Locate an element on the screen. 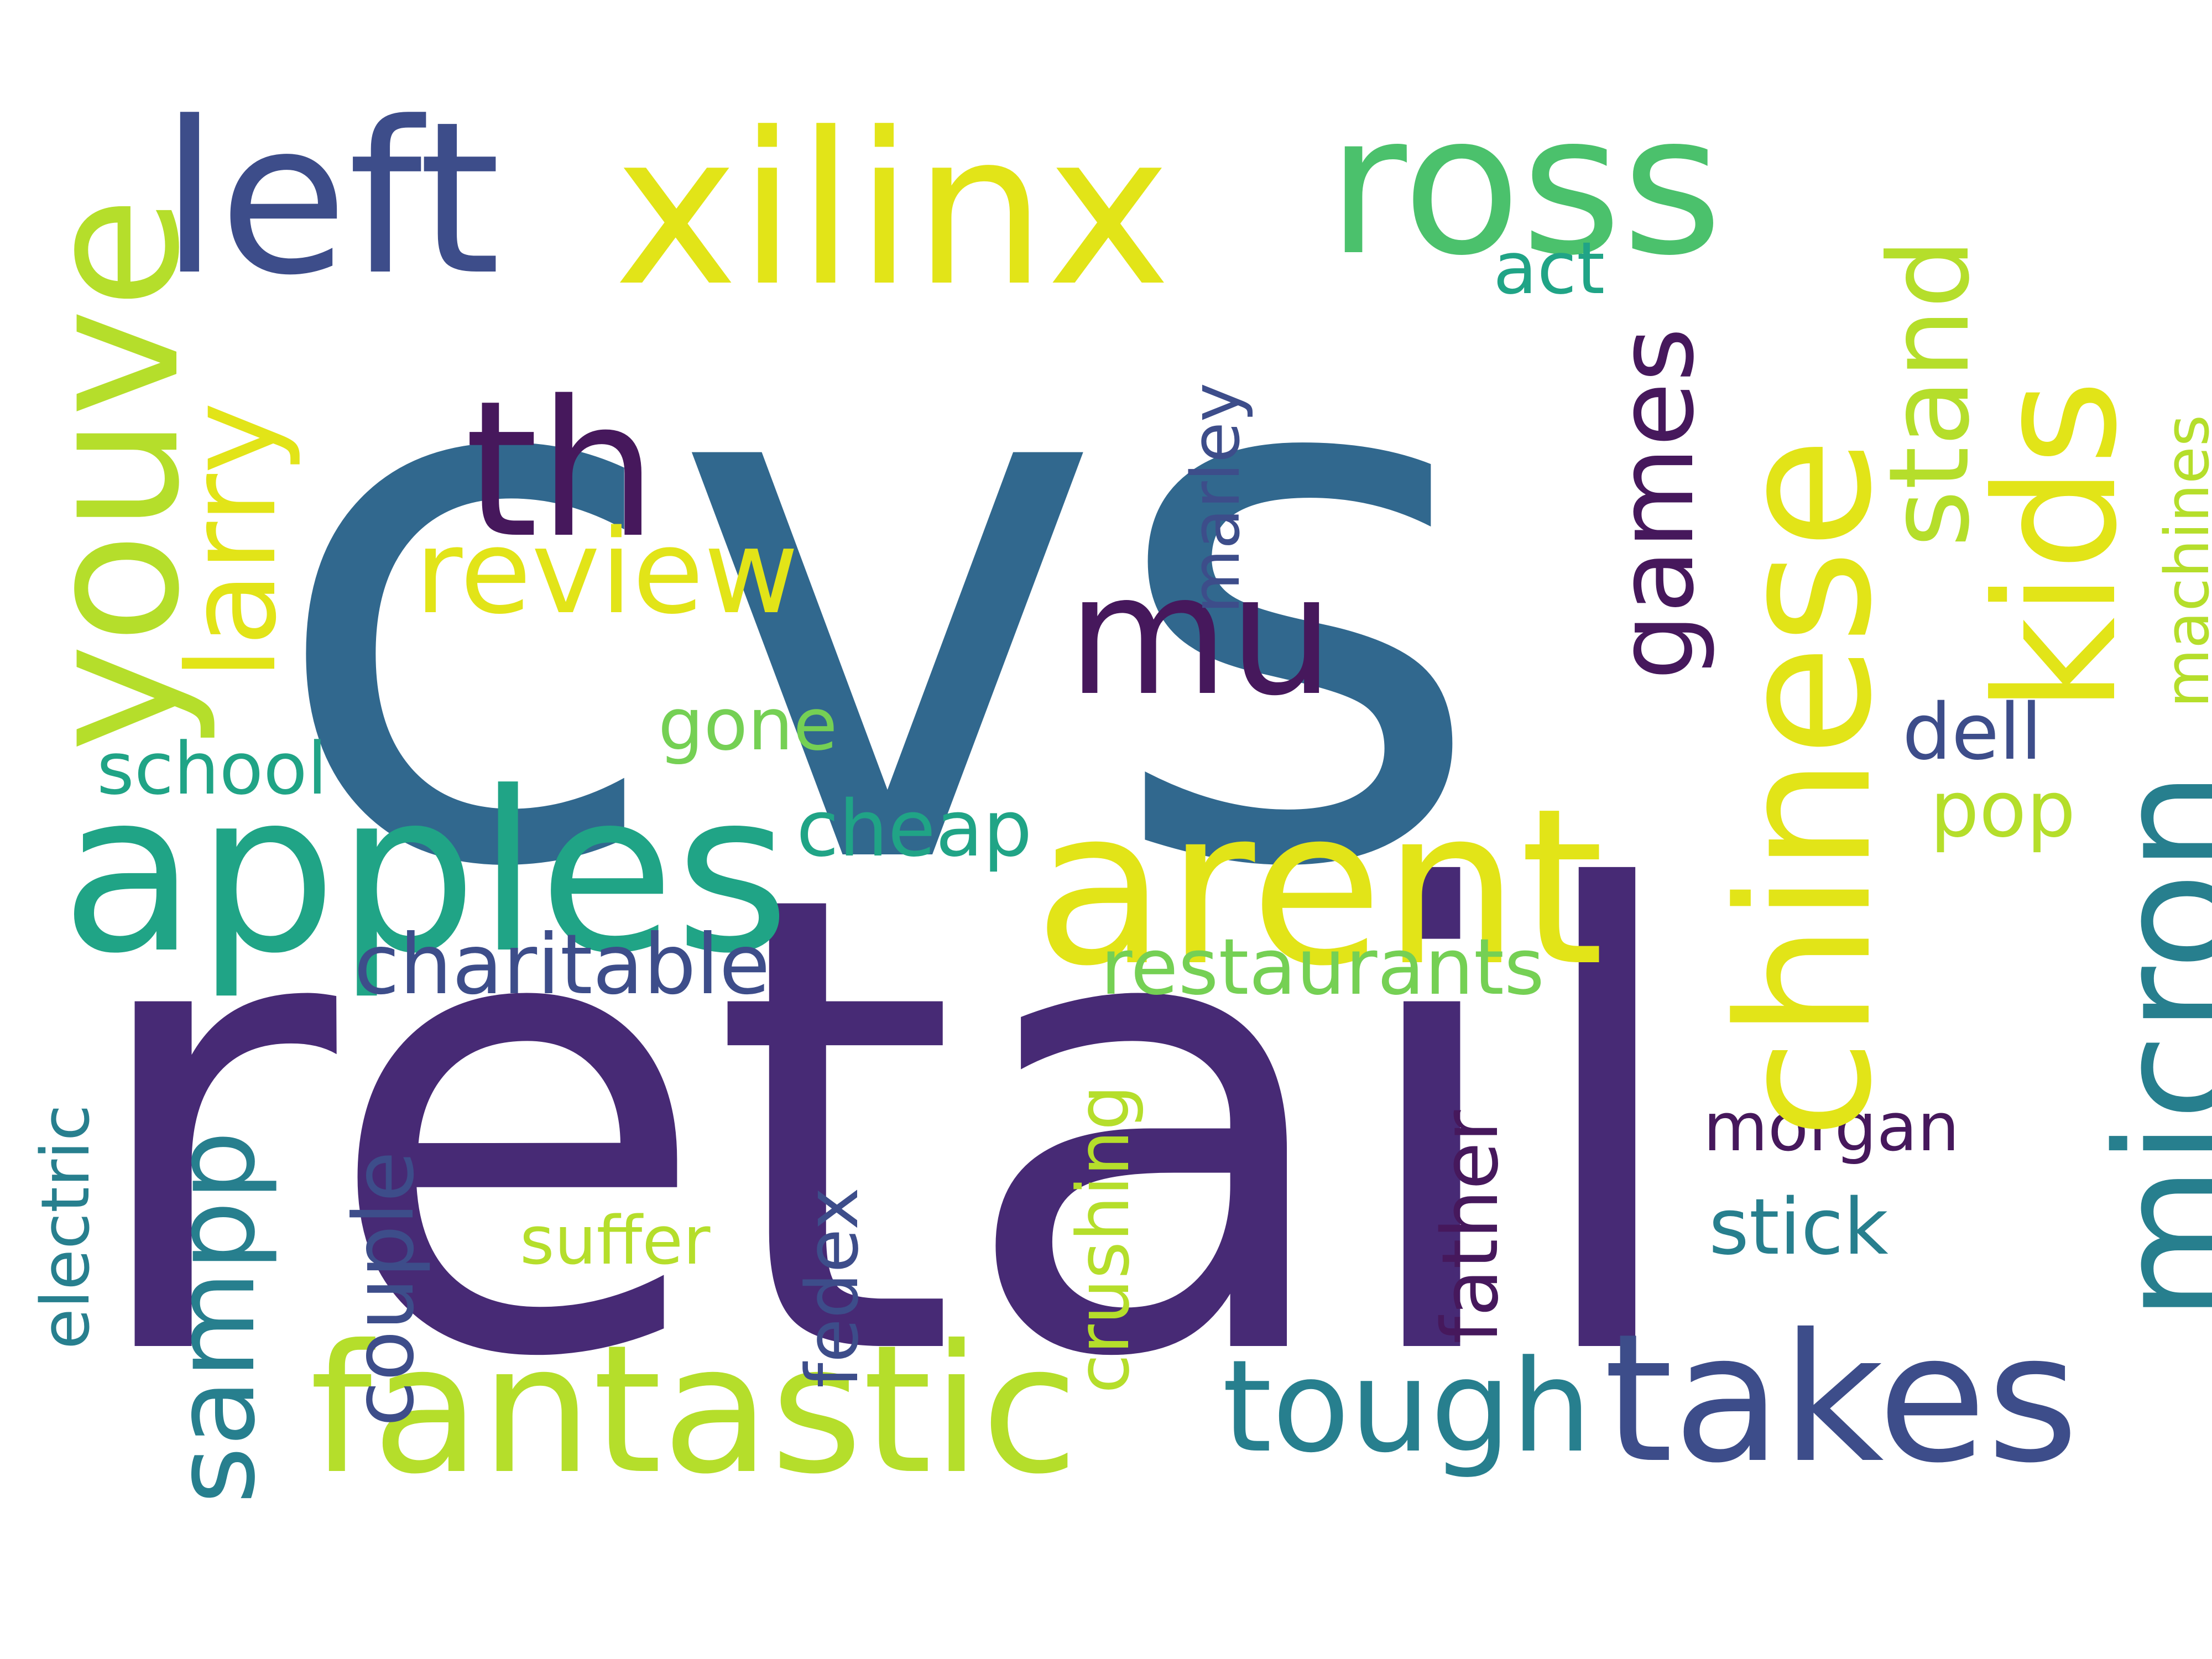  word-gone: gone is located at coordinates (748, 724).